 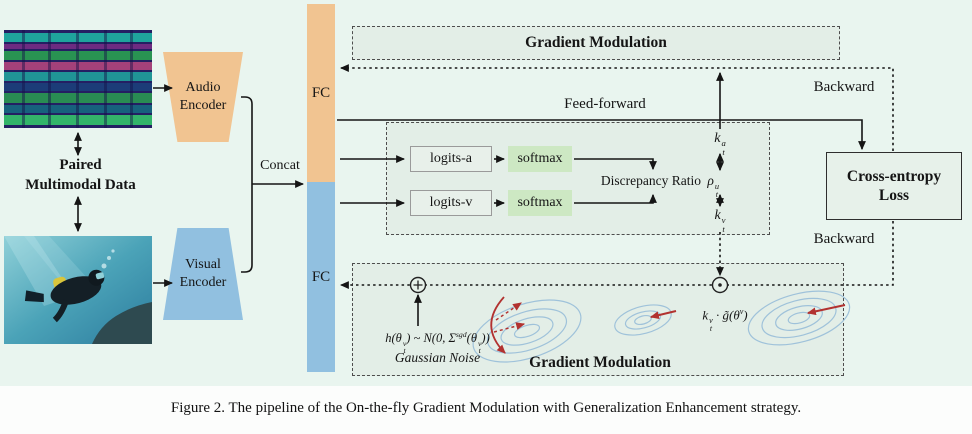 I want to click on logits-a-label: logits-a, so click(x=451, y=158).